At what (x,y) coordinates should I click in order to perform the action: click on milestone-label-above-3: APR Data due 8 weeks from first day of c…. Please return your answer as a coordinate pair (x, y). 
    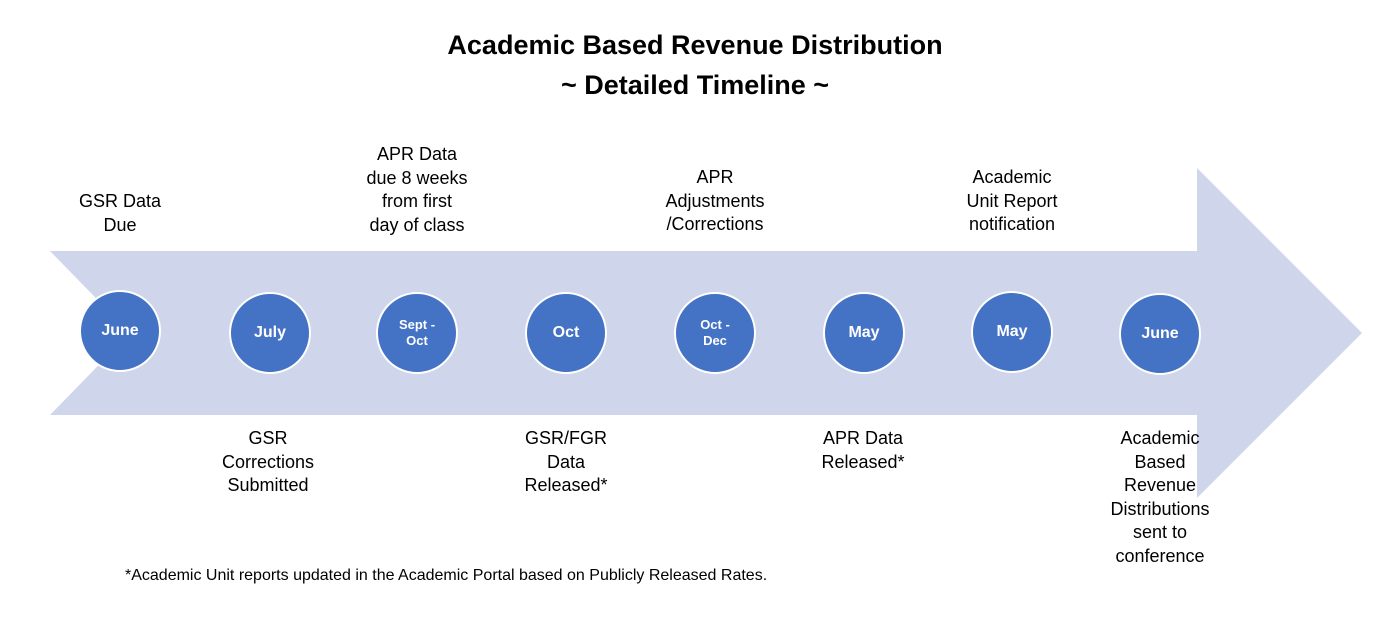
    Looking at the image, I should click on (417, 189).